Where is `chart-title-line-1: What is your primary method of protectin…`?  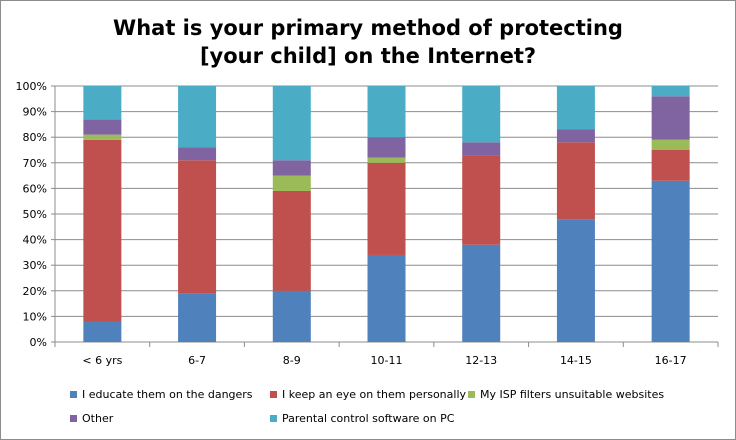 chart-title-line-1: What is your primary method of protectin… is located at coordinates (368, 28).